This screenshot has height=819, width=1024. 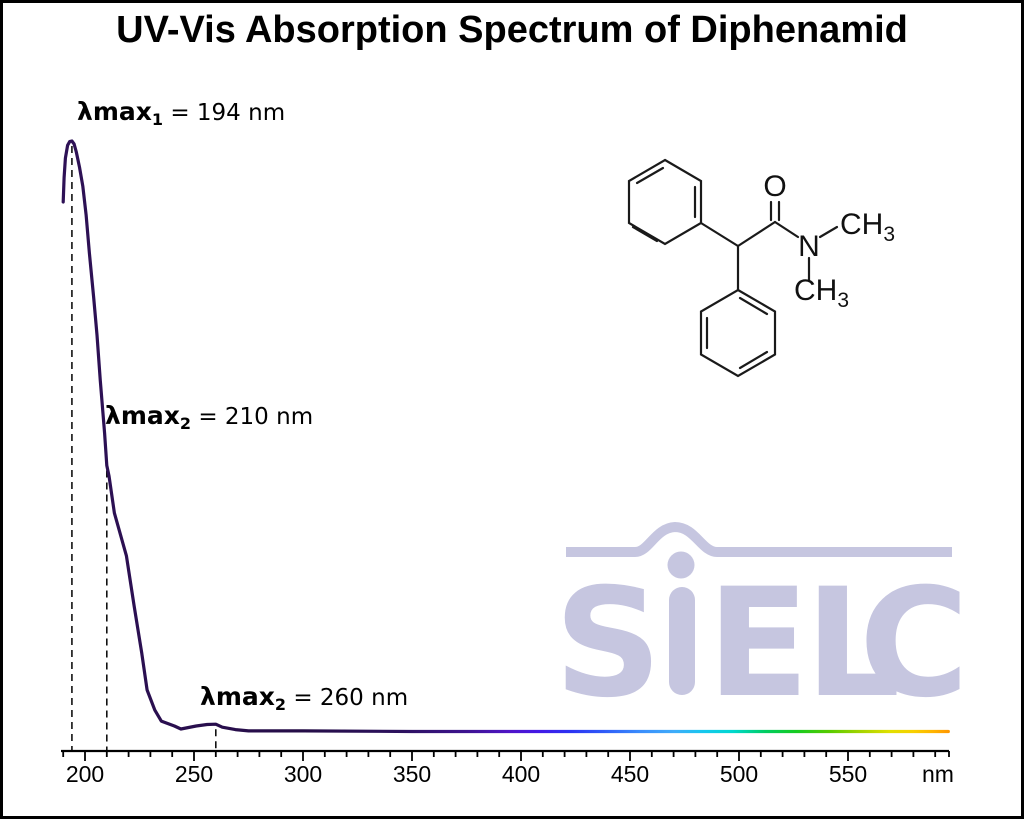 What do you see at coordinates (347, 698) in the screenshot?
I see `peak-value-text: = 260 nm` at bounding box center [347, 698].